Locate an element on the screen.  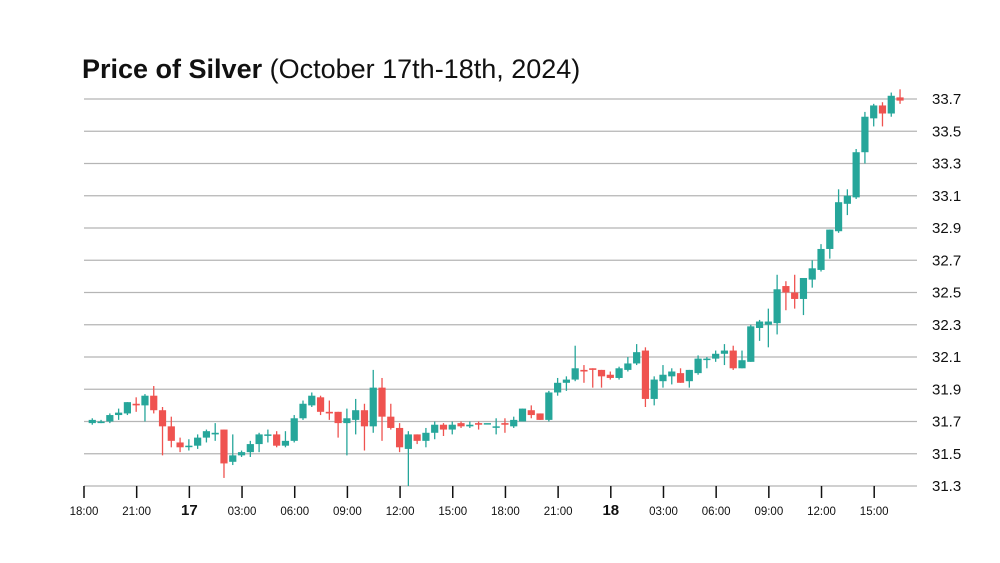
y-tick-label: 33.1 is located at coordinates (946, 196).